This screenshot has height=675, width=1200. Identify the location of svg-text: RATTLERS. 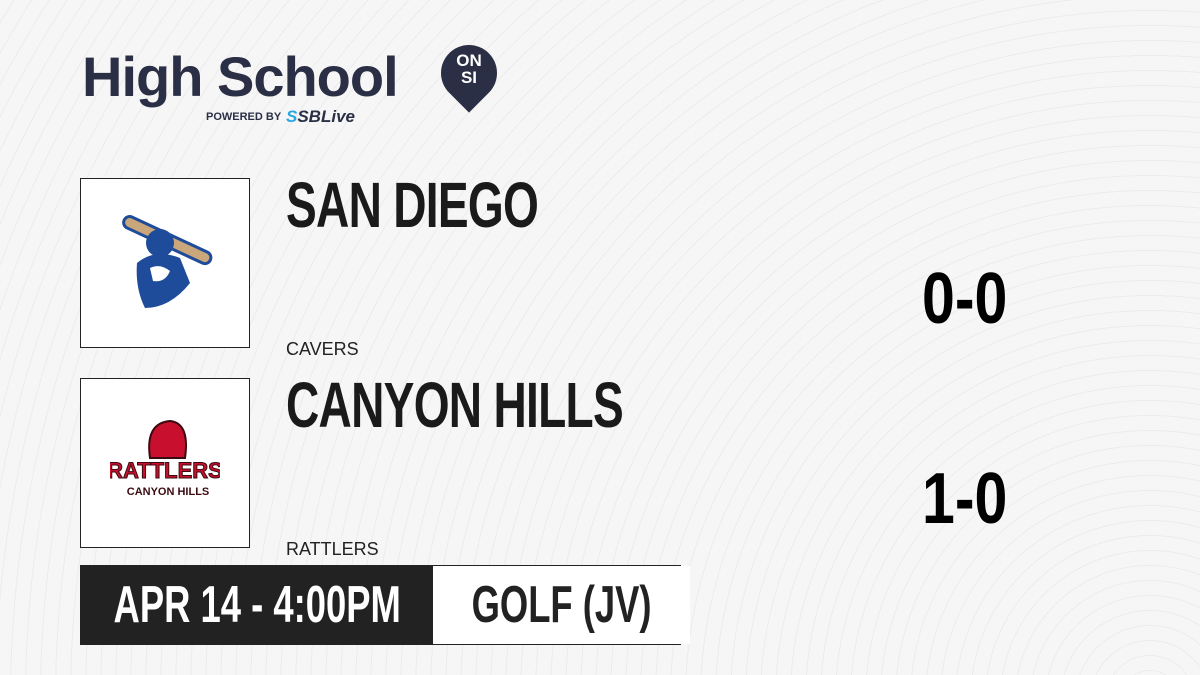
(165, 470).